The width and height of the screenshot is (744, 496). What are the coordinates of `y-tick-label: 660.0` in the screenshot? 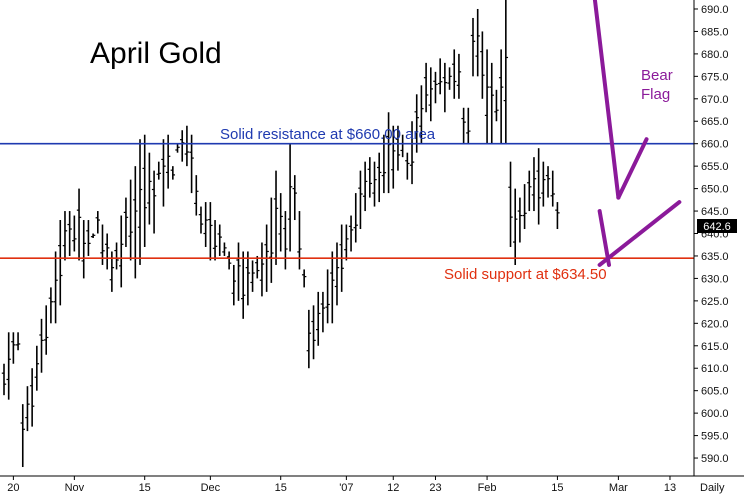 It's located at (715, 145).